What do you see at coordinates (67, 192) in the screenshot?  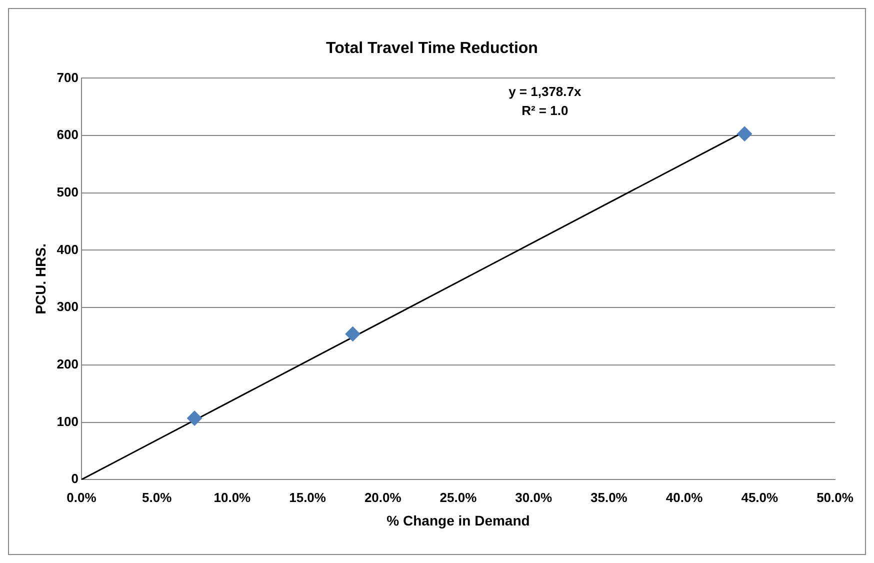 I see `y-tick-label: 500` at bounding box center [67, 192].